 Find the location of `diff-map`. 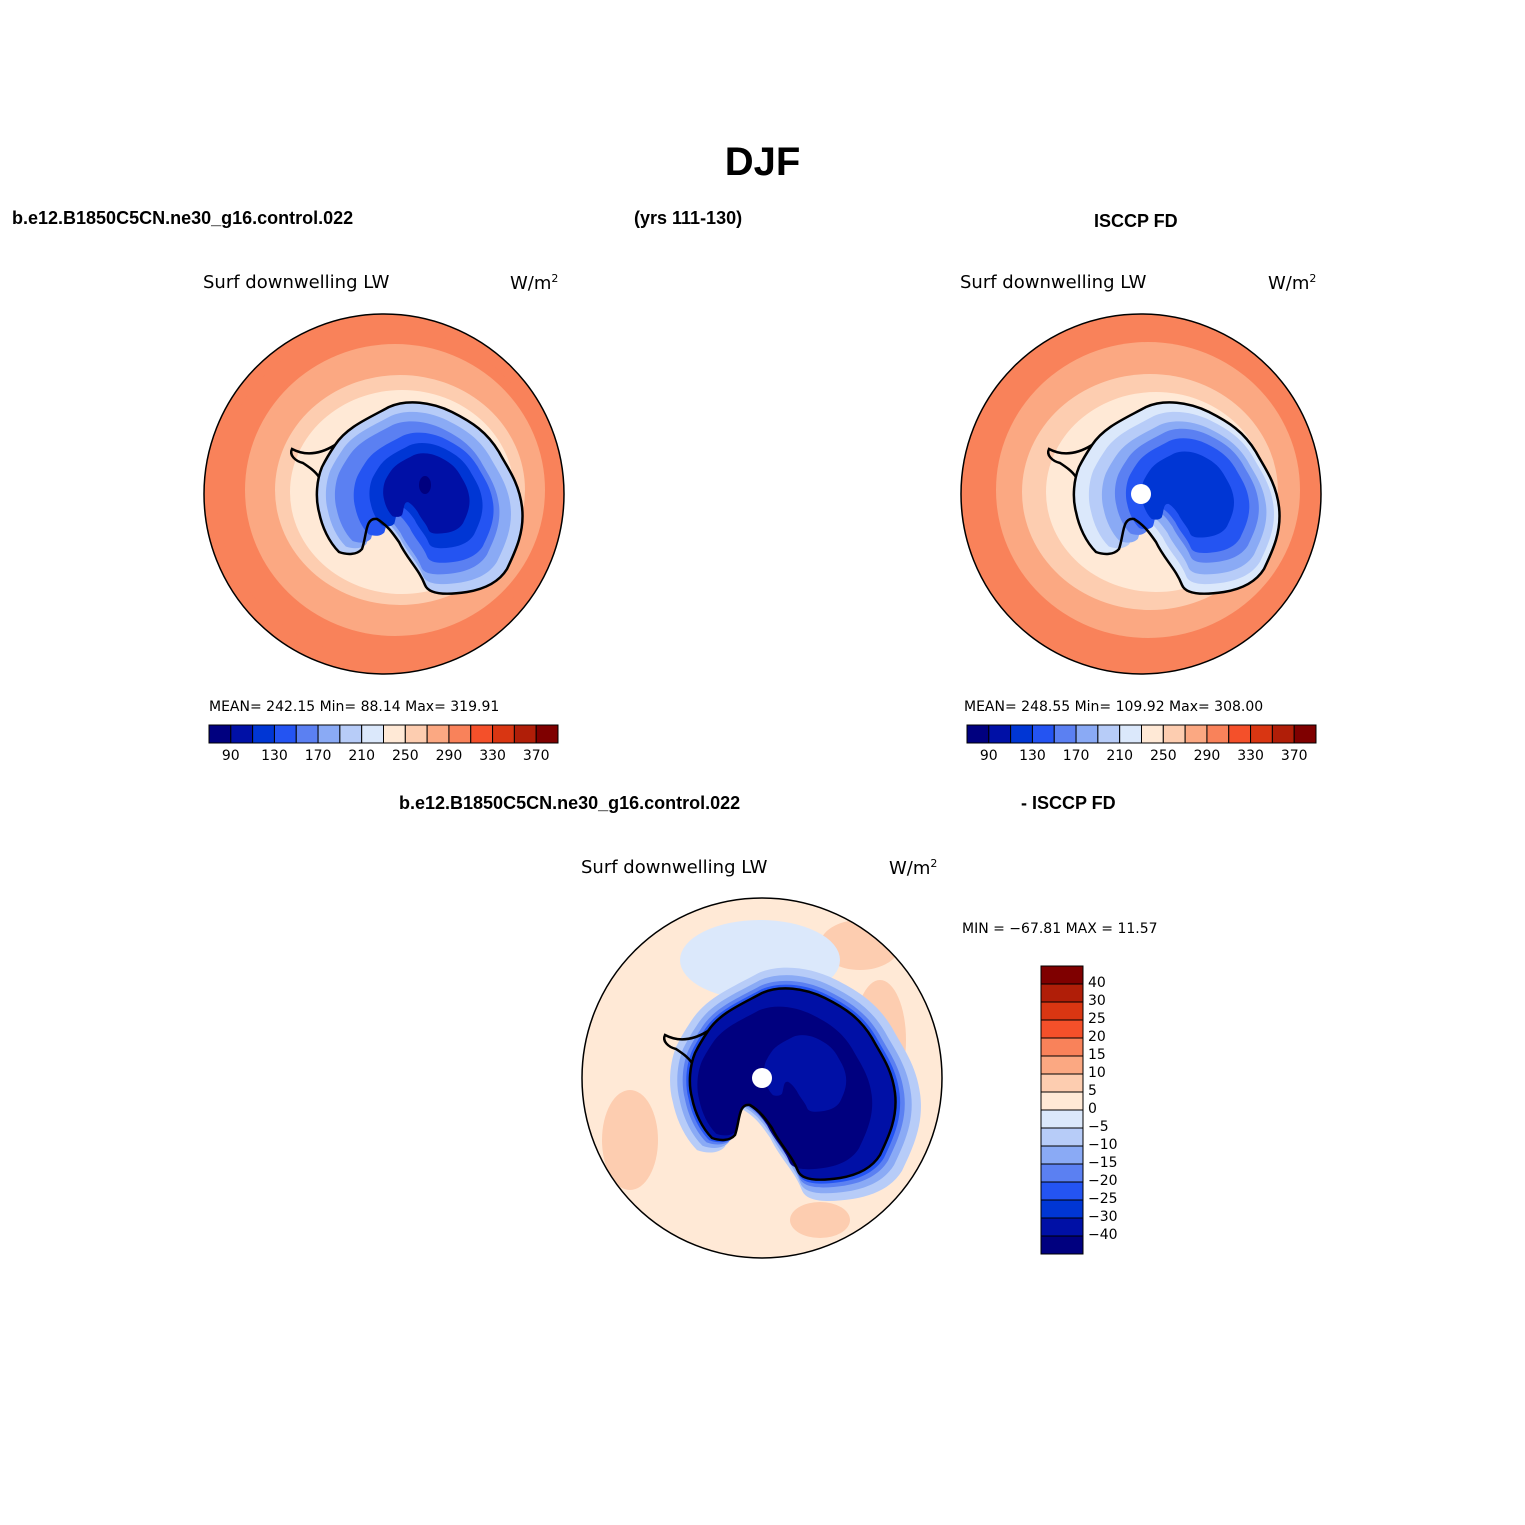

diff-map is located at coordinates (762, 1078).